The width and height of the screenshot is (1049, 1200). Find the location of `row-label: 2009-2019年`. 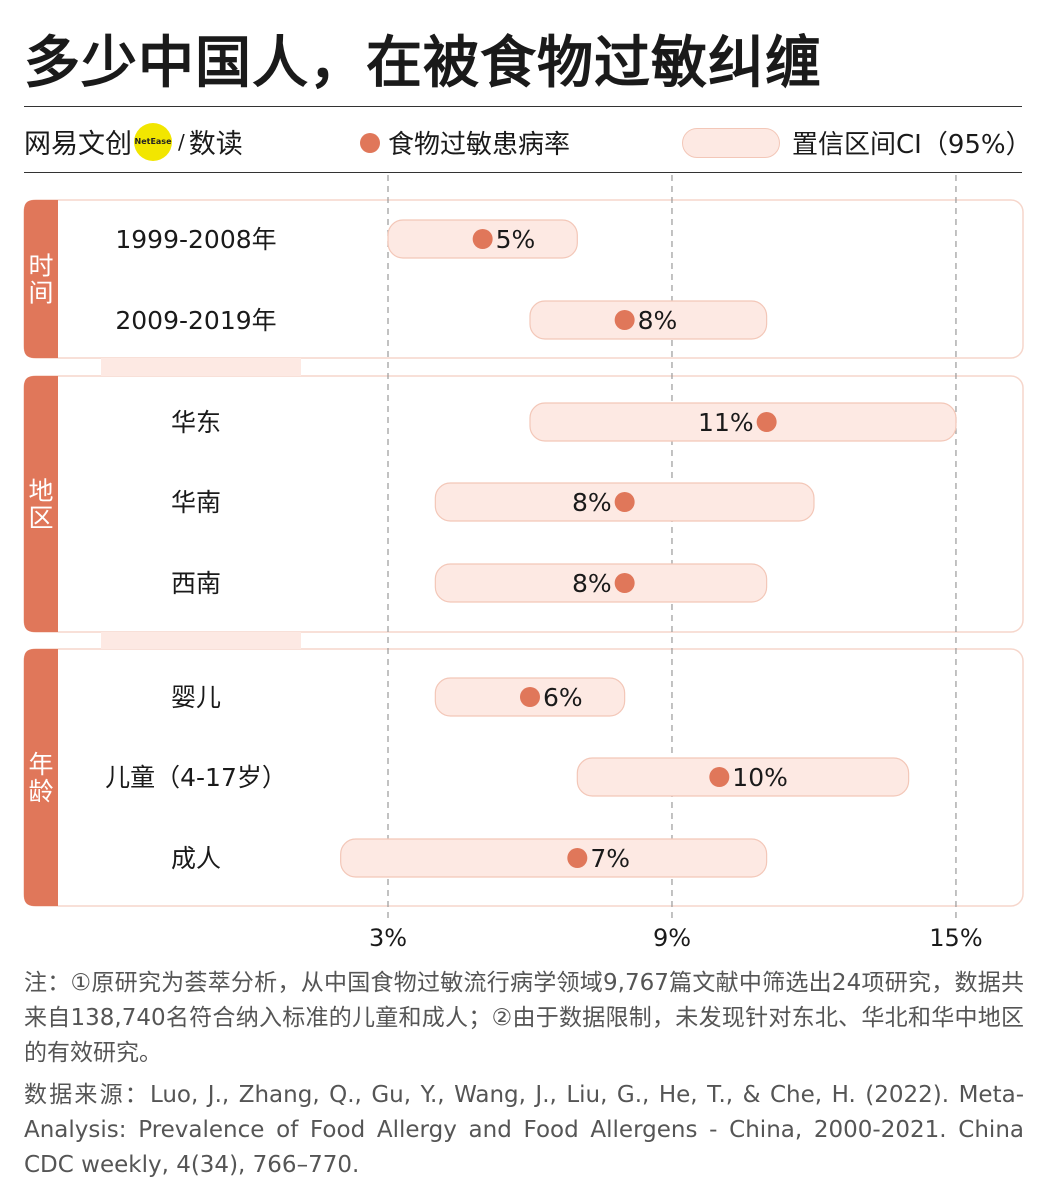

row-label: 2009-2019年 is located at coordinates (195, 320).